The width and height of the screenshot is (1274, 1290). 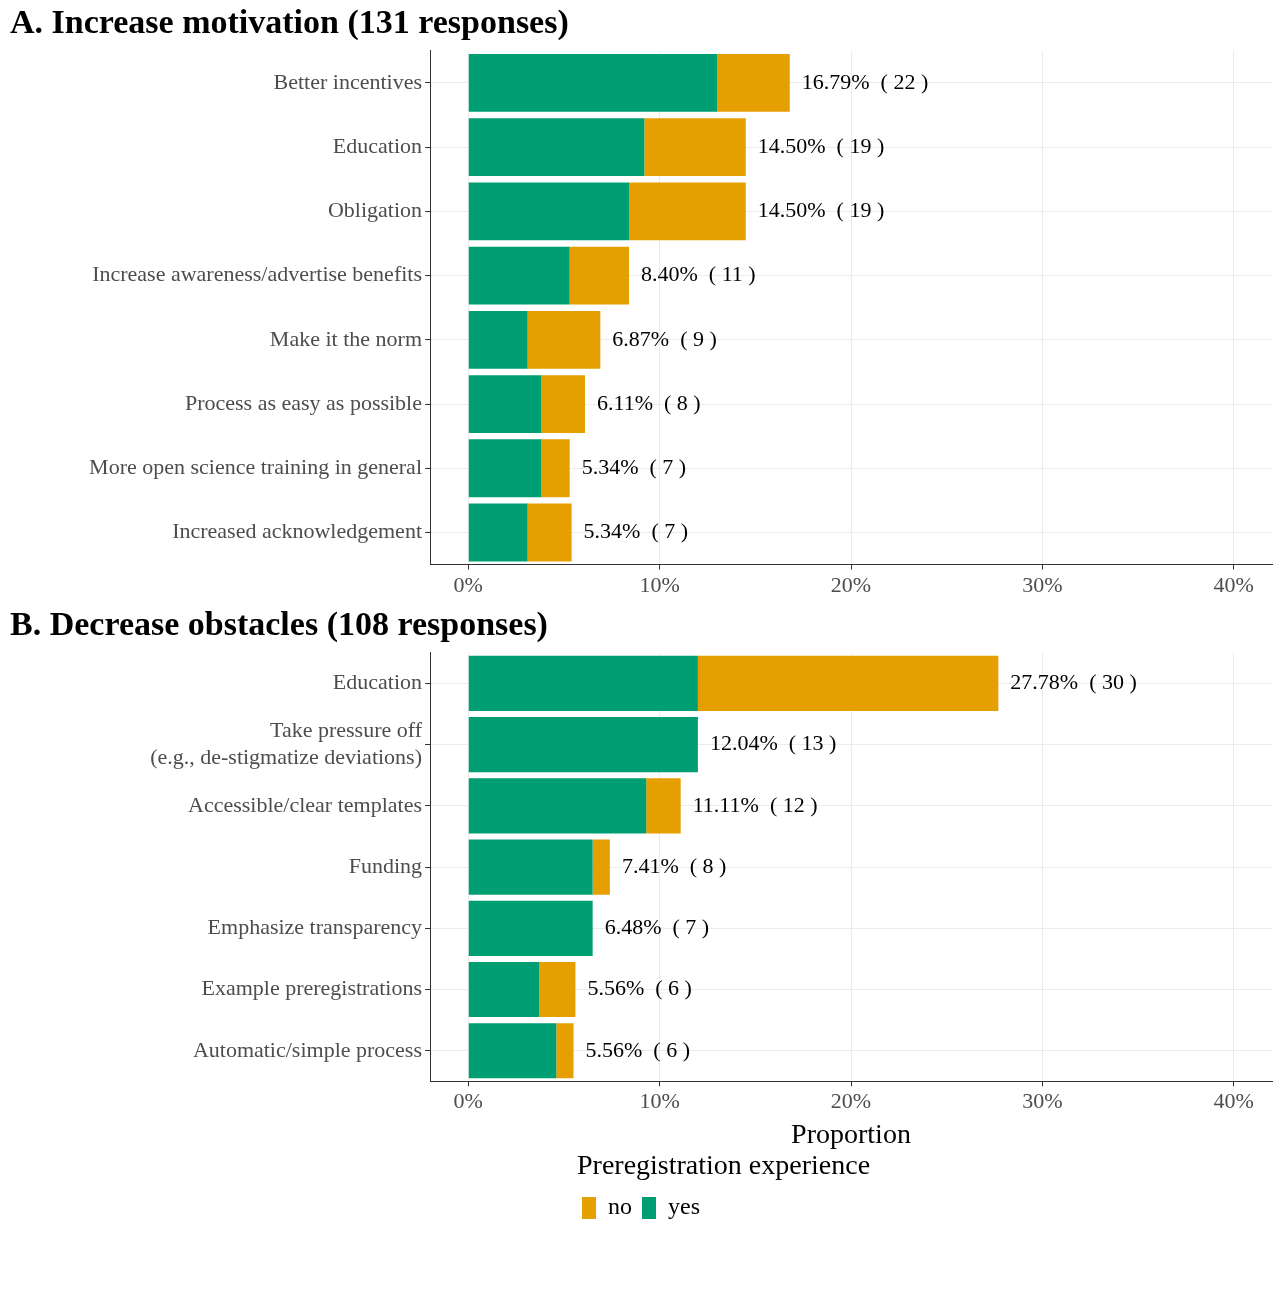 What do you see at coordinates (773, 743) in the screenshot?
I see `total-label: 12.04% ( 13 )` at bounding box center [773, 743].